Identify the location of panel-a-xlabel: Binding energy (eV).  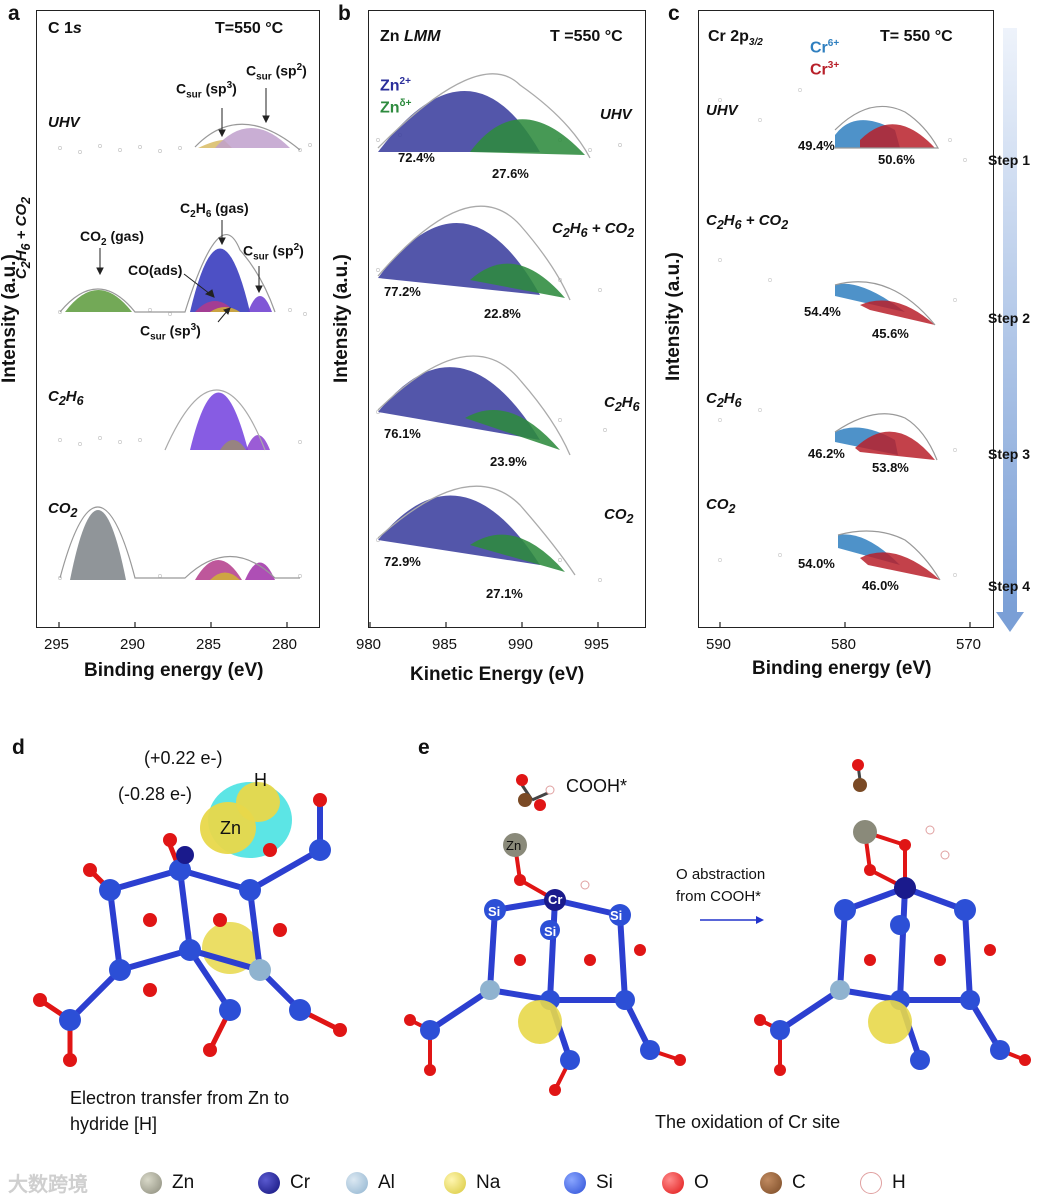
(174, 670).